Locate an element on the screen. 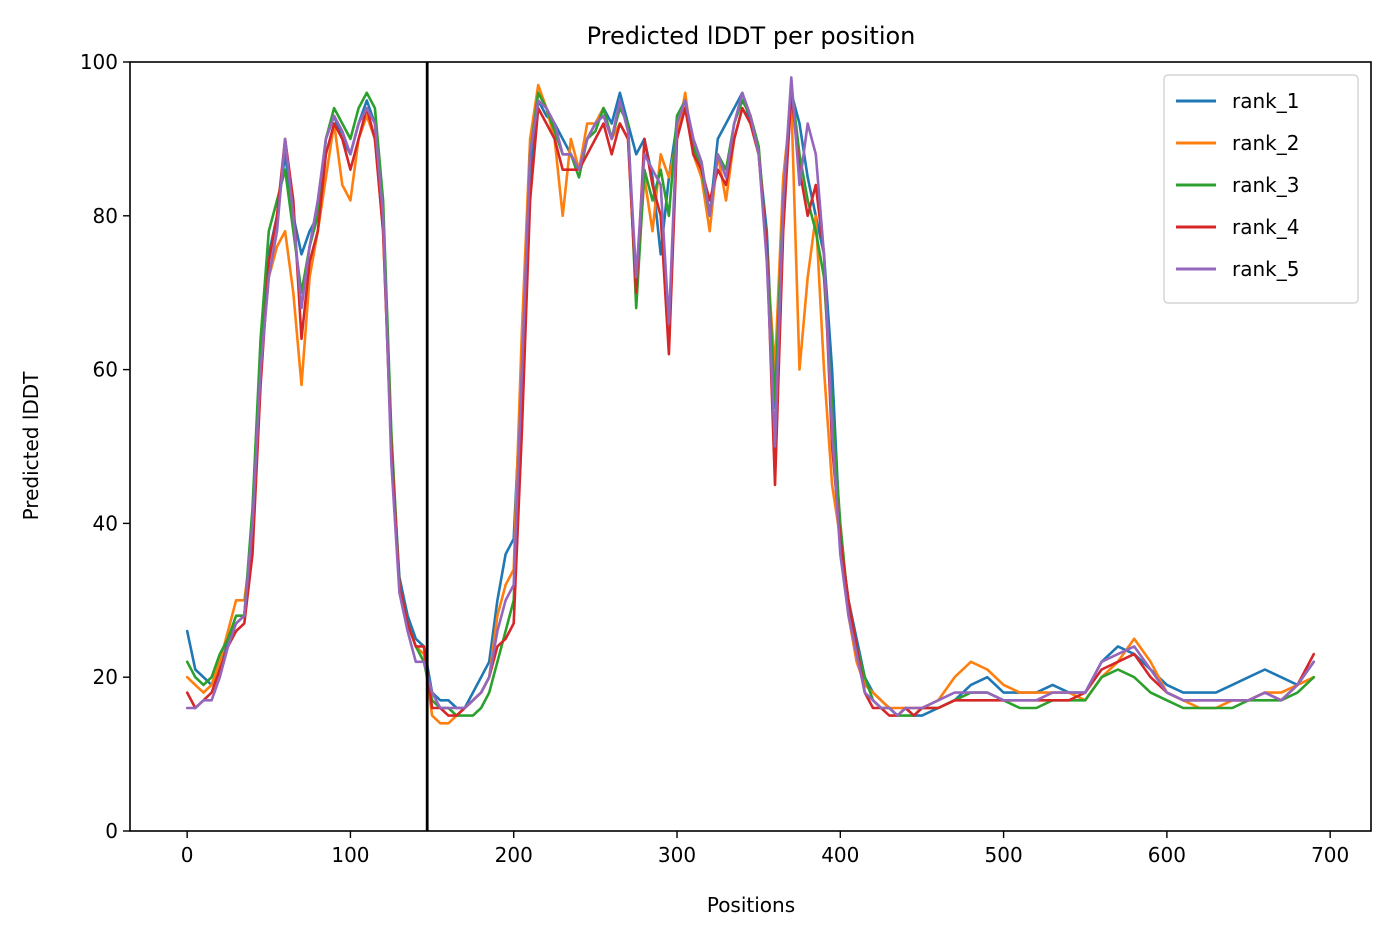  legend-box is located at coordinates (1261, 189).